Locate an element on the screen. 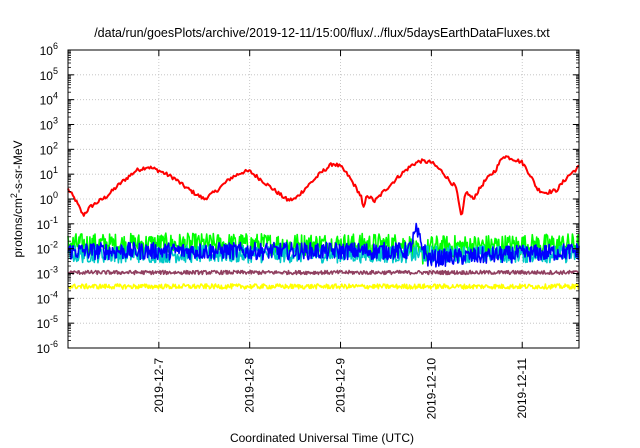 Image resolution: width=640 pixels, height=448 pixels. y-tick-label: 10⁻⁶ is located at coordinates (47, 347).